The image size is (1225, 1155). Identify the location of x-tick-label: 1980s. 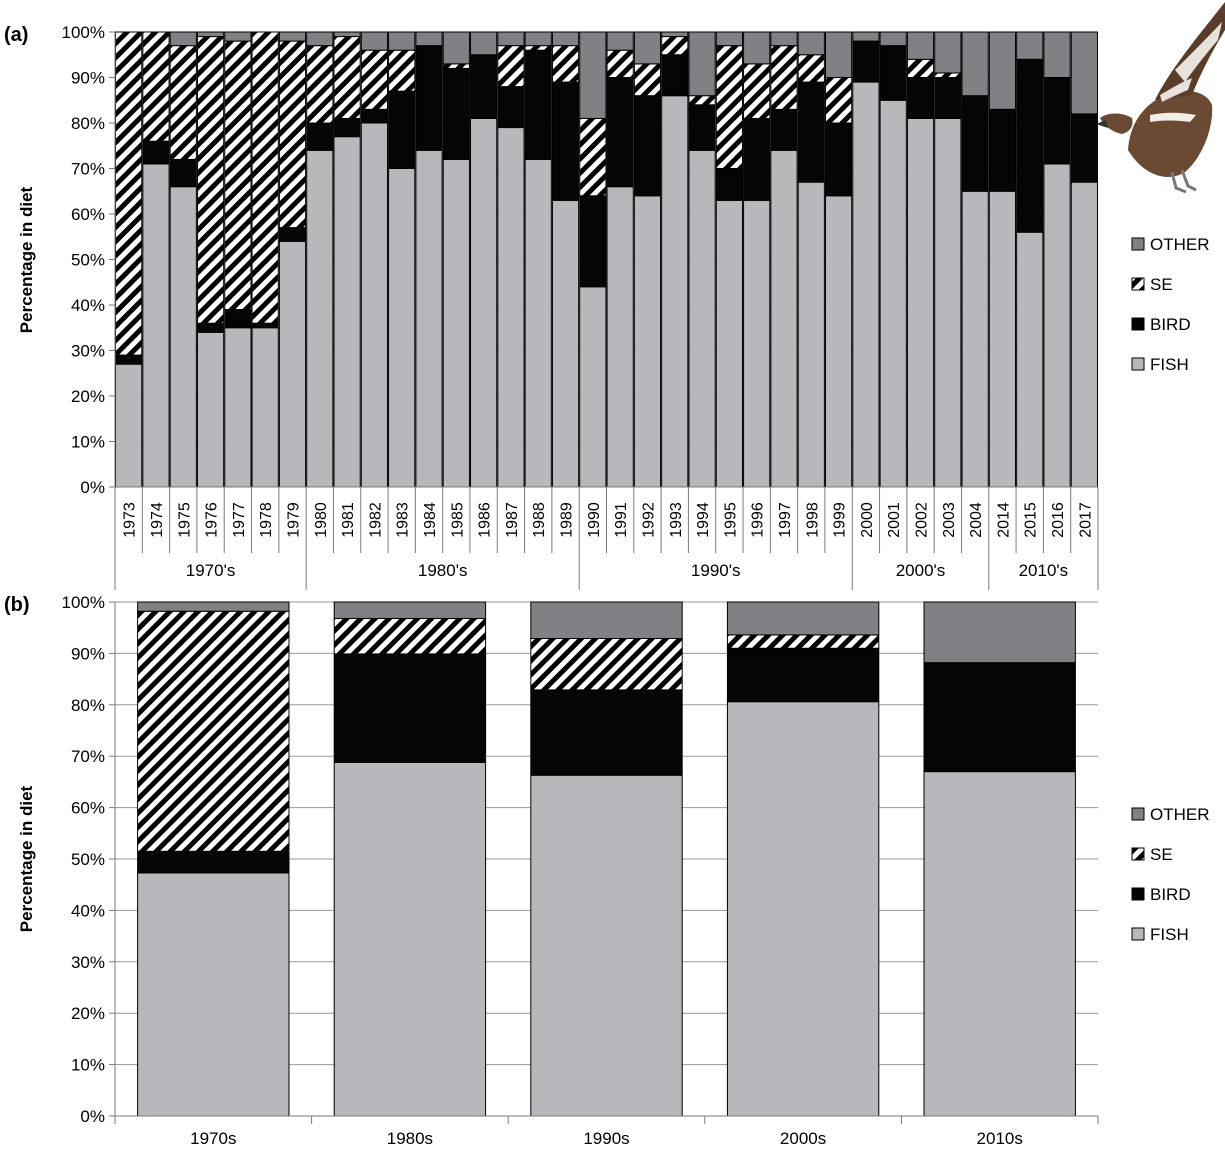
(410, 1138).